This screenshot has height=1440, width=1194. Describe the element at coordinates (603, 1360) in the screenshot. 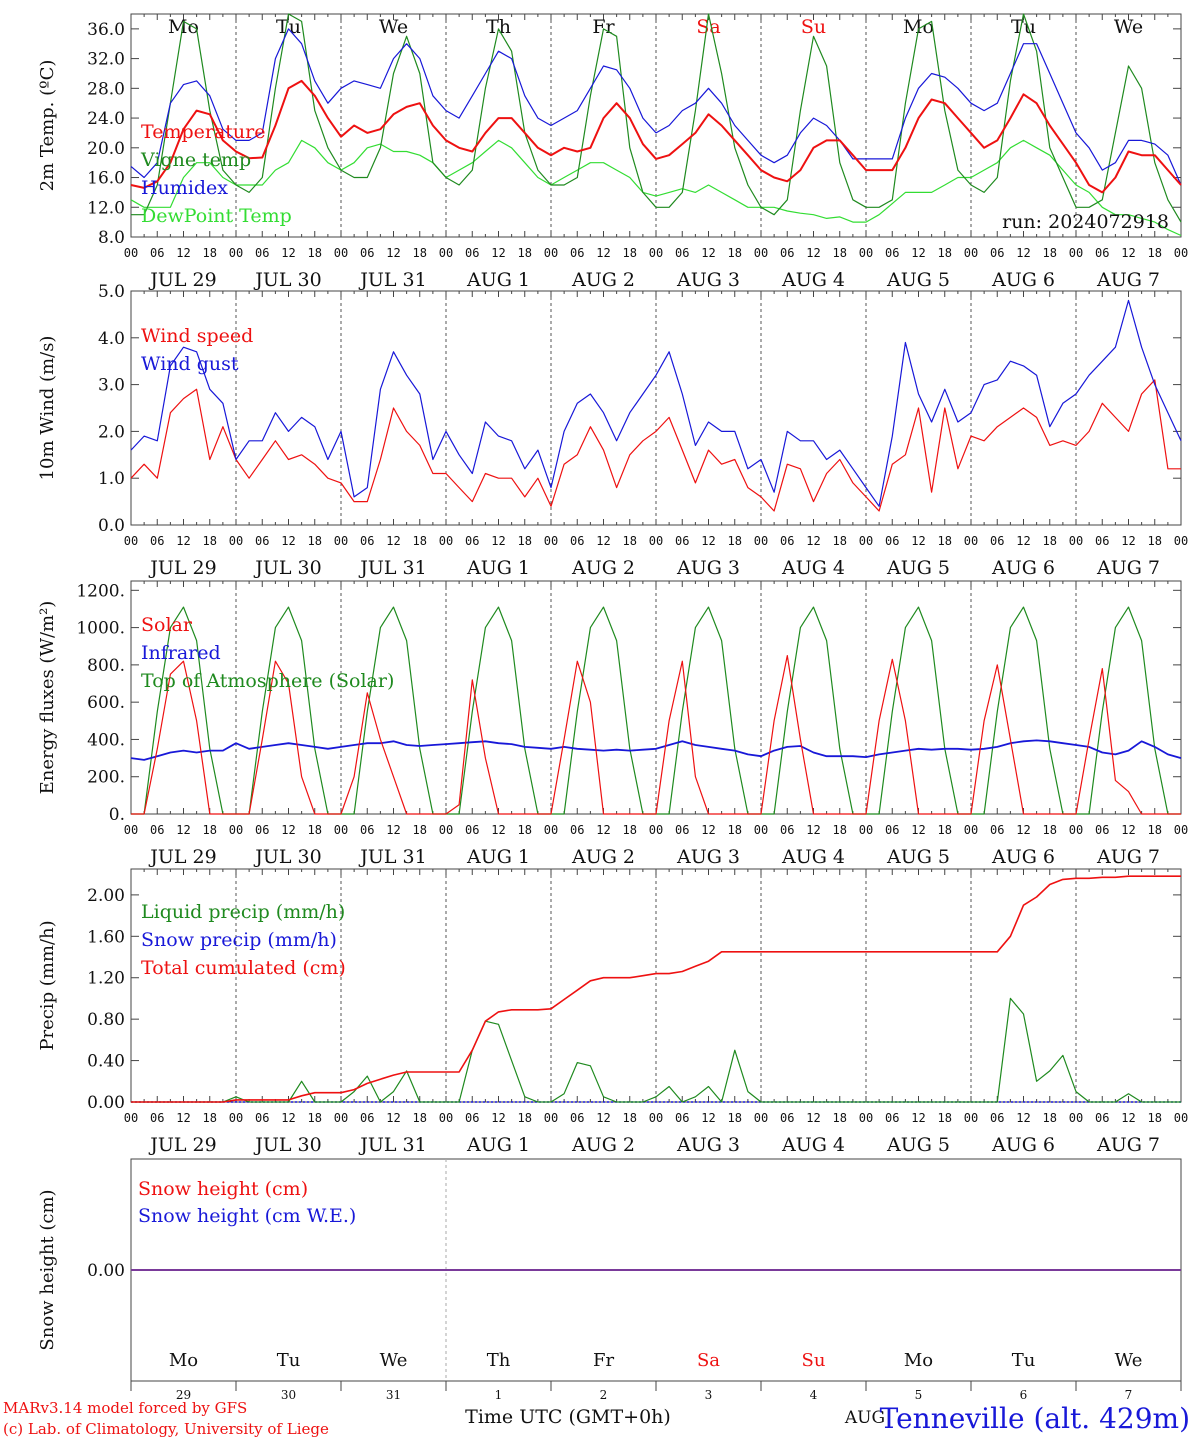

I see `day-name-label: Fr` at that location.